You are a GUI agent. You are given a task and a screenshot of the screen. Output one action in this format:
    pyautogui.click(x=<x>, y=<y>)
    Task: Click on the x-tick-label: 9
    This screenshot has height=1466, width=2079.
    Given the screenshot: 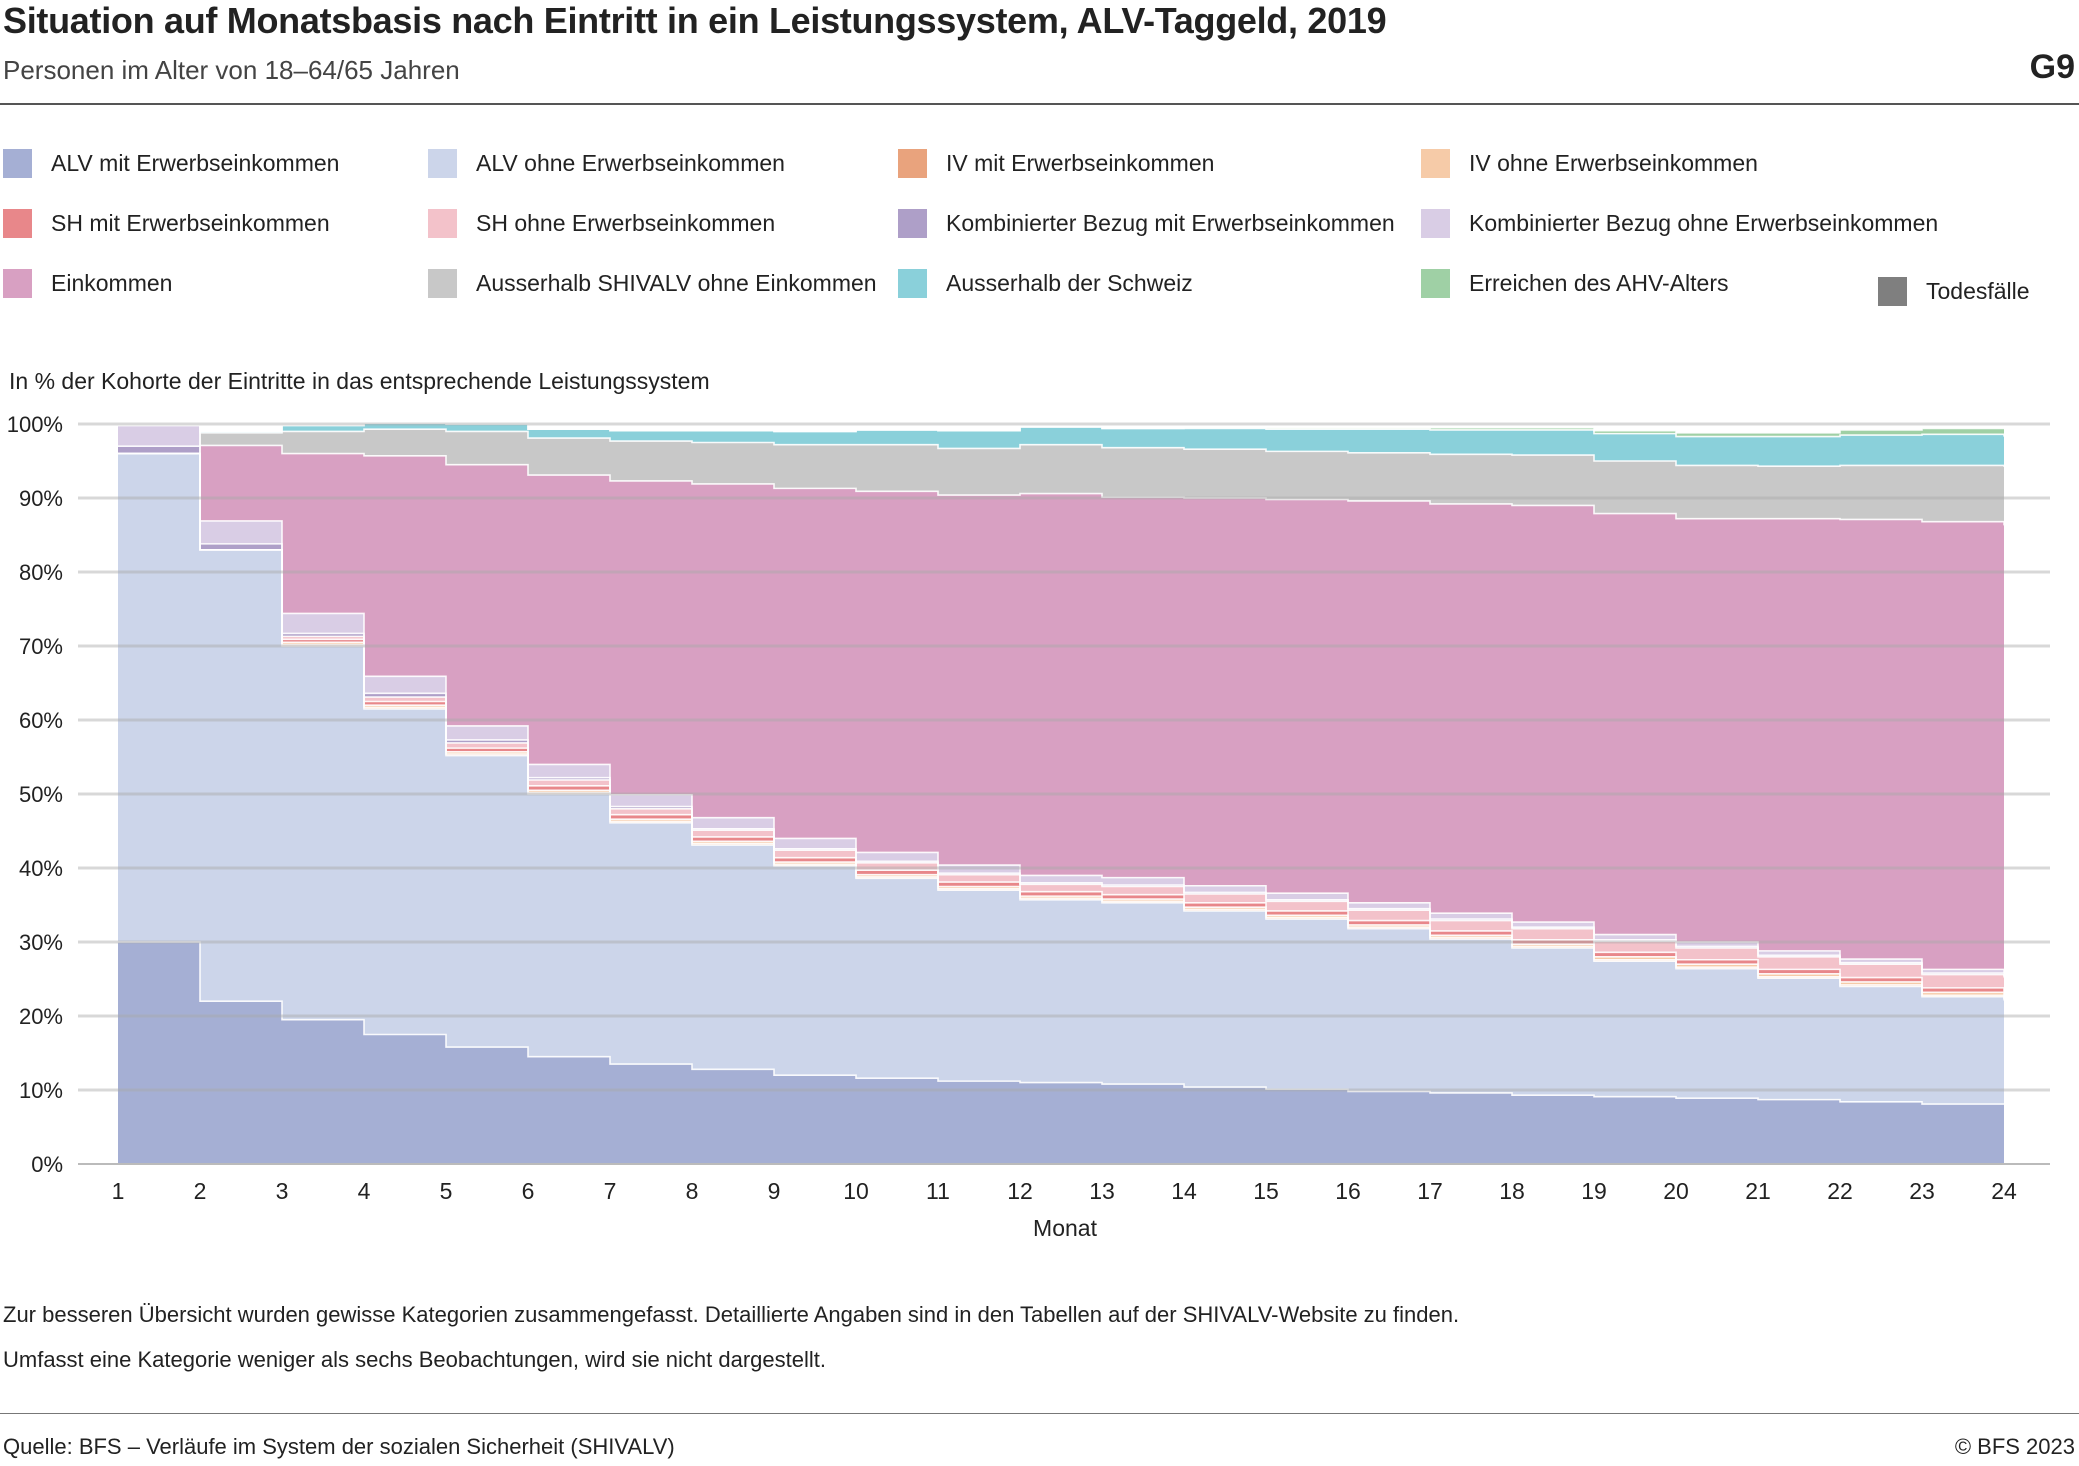 What is the action you would take?
    pyautogui.click(x=774, y=1191)
    